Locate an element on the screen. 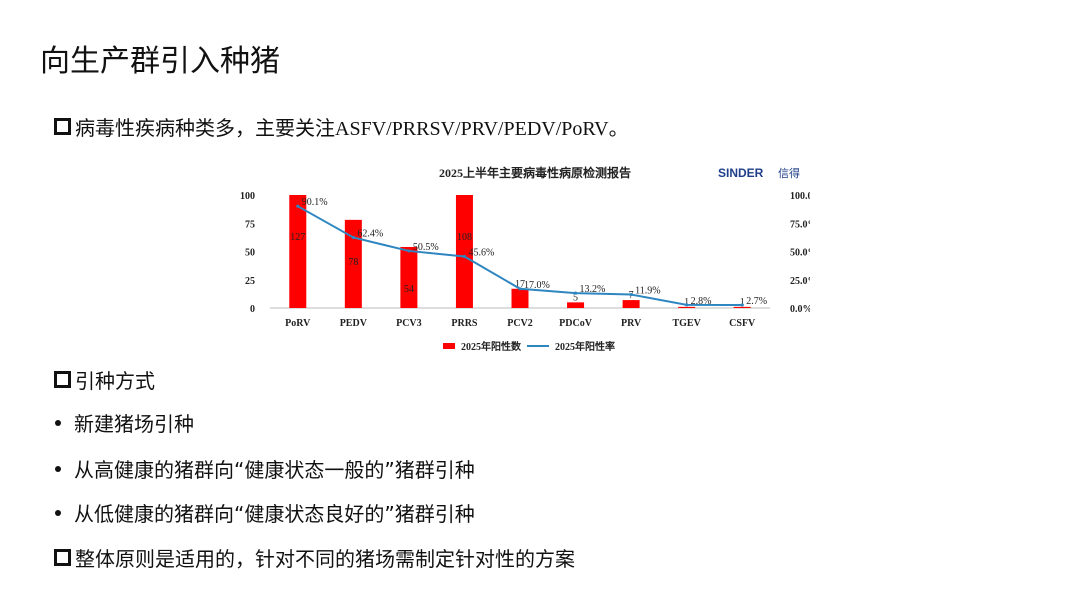 This screenshot has height=608, width=1080. list-item: 从低健康的猪群向“健康状态良好的”猪群引种 is located at coordinates (264, 512).